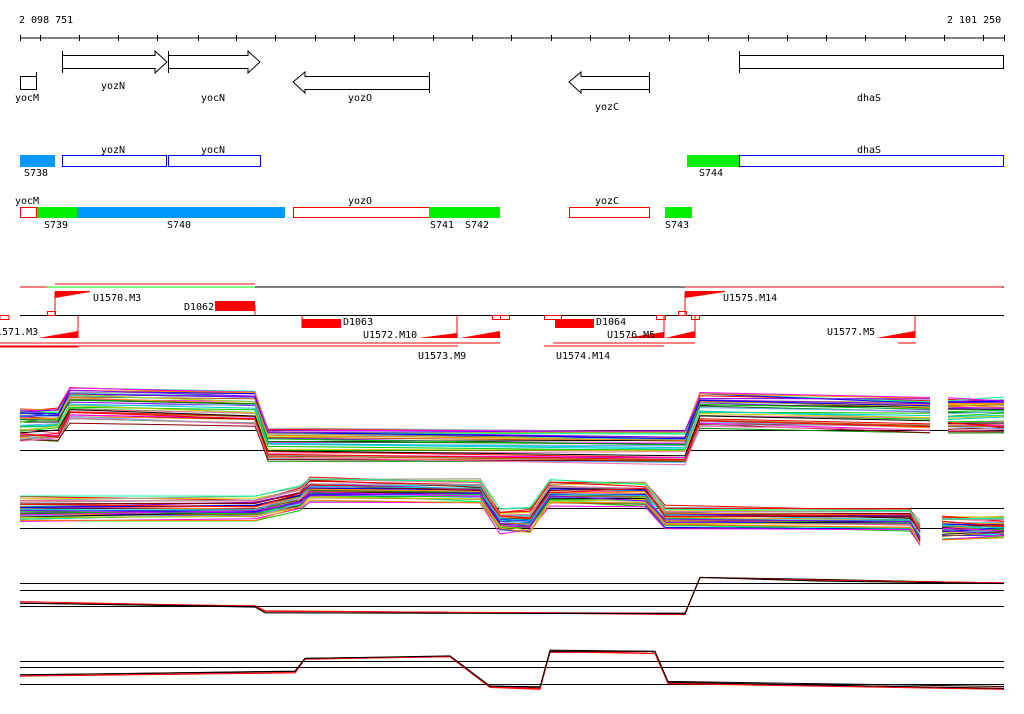  I want to click on gene-label: yocM, so click(27, 98).